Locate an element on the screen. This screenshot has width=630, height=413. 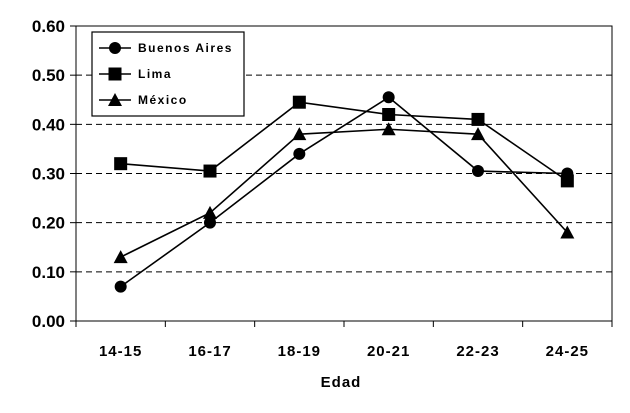
legend: Buenos Aires Lima México is located at coordinates (168, 74).